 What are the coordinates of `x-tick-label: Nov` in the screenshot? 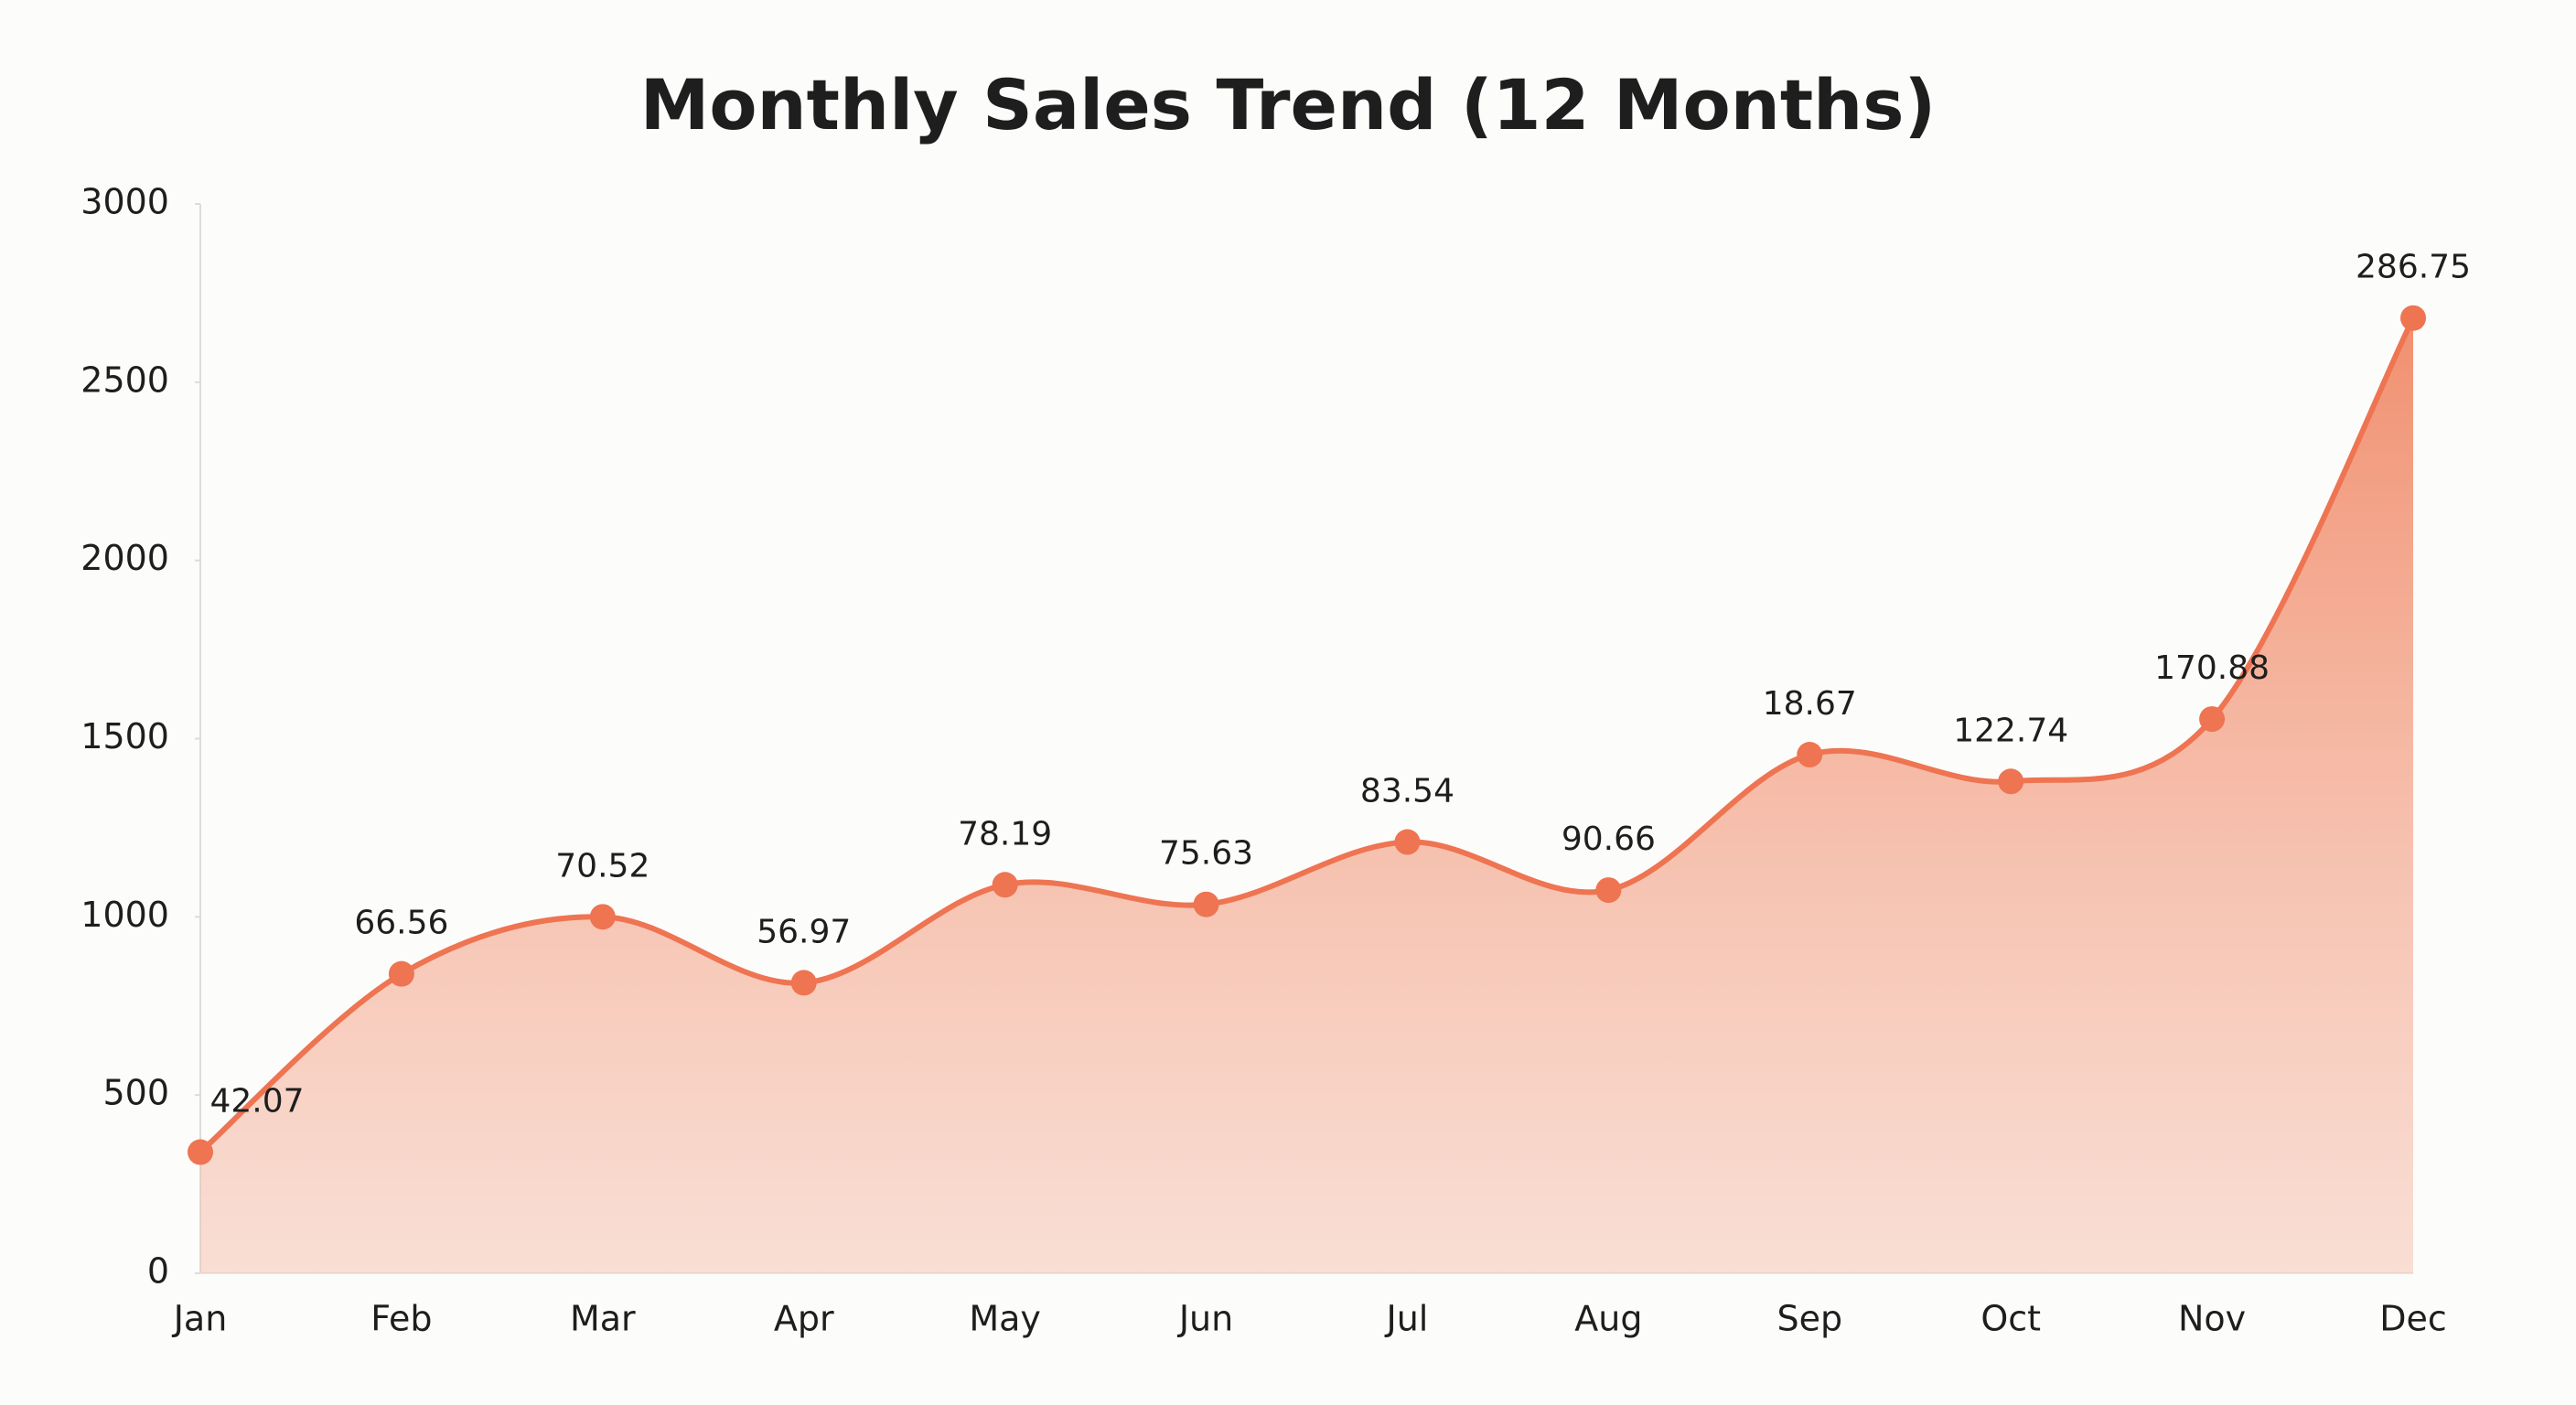 It's located at (2212, 1319).